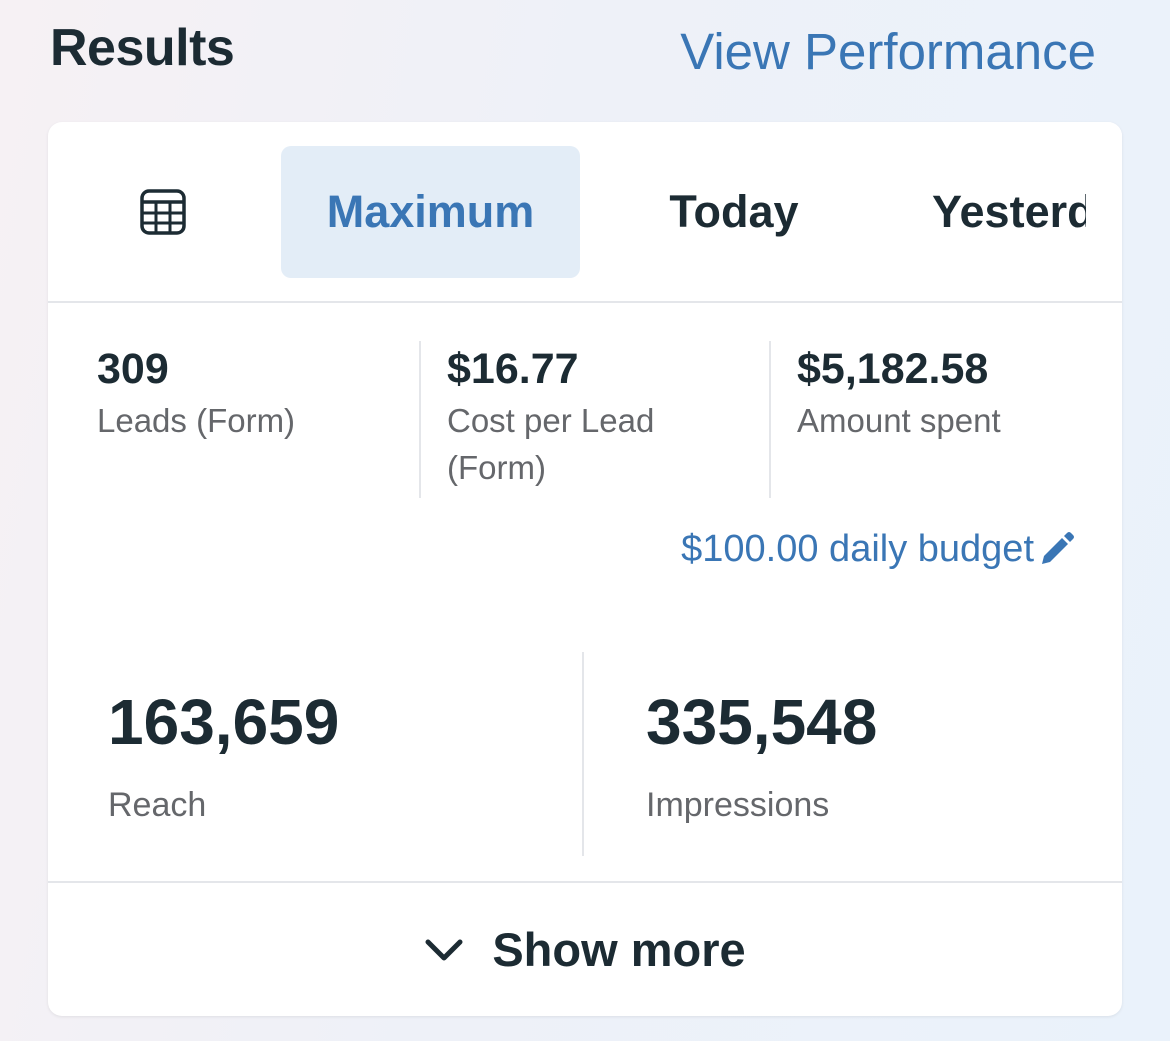 This screenshot has height=1041, width=1170. What do you see at coordinates (1011, 211) in the screenshot?
I see `tab-yesterday: Yesterday` at bounding box center [1011, 211].